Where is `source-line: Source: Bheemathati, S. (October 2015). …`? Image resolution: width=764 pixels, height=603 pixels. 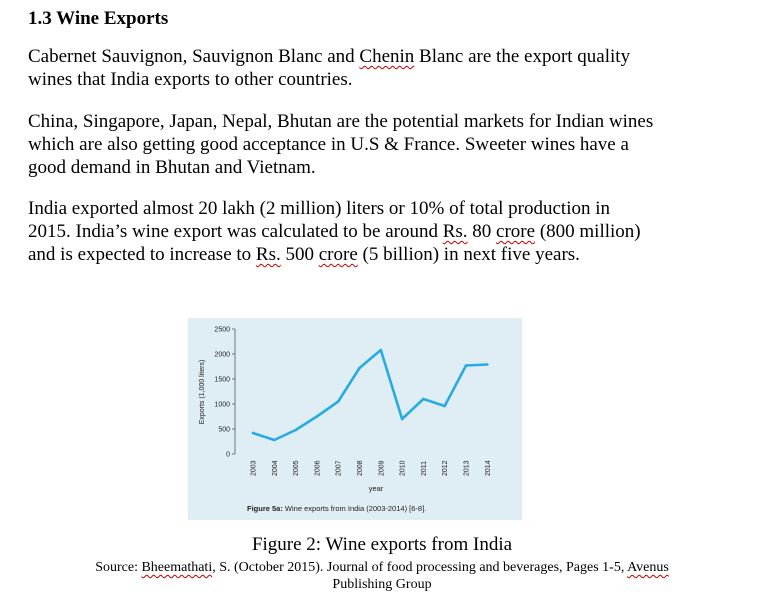 source-line: Source: Bheemathati, S. (October 2015). … is located at coordinates (382, 567).